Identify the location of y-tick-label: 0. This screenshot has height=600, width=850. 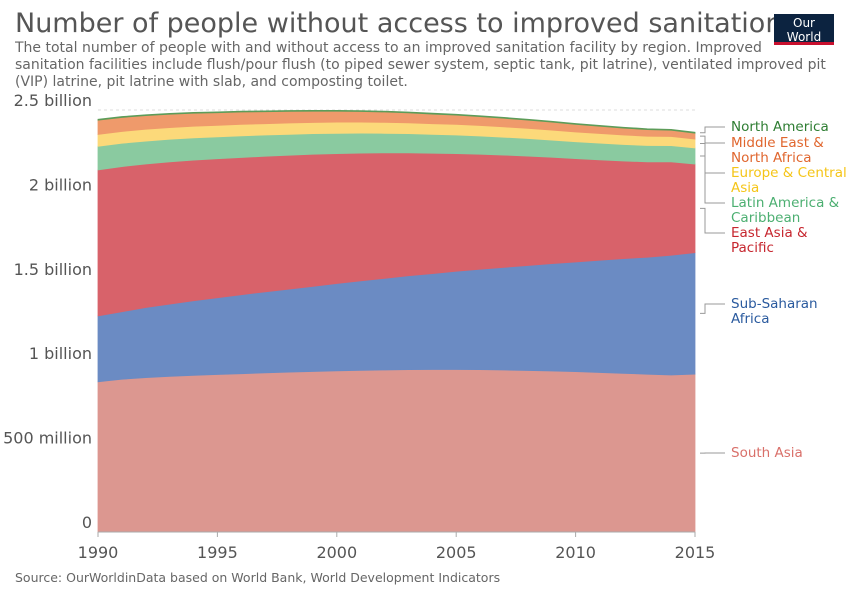
(87, 522).